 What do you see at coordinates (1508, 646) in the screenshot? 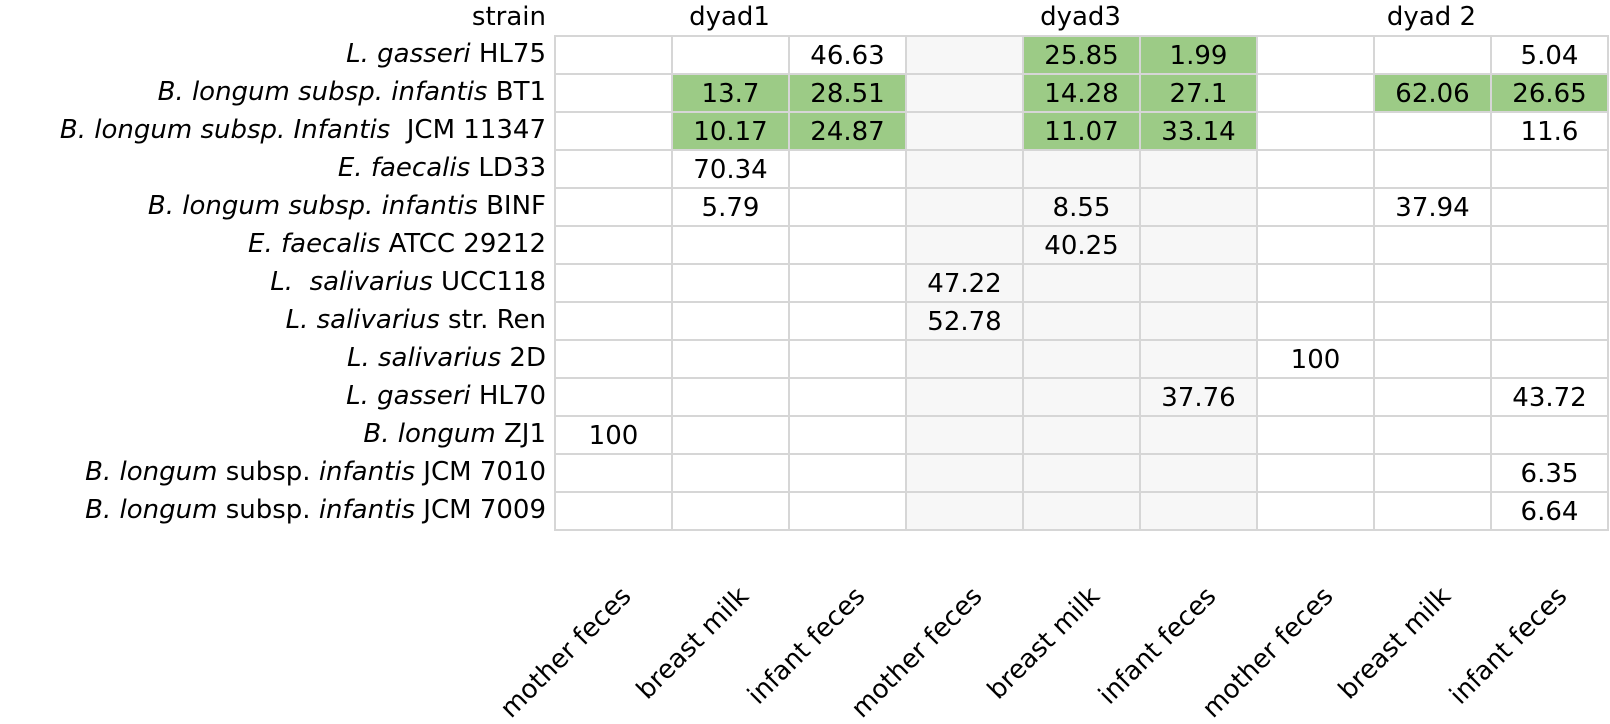
I see `column-label: infant feces` at bounding box center [1508, 646].